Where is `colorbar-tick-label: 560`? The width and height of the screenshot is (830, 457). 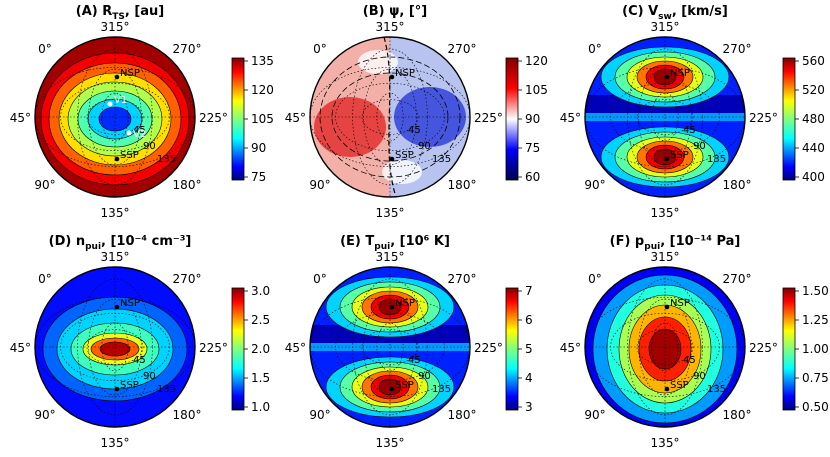 colorbar-tick-label: 560 is located at coordinates (813, 61).